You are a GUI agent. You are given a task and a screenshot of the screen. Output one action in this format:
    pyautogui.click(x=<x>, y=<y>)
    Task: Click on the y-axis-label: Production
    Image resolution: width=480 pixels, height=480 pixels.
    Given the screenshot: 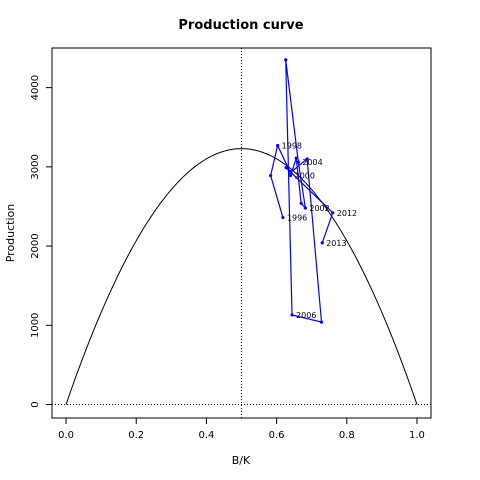 What is the action you would take?
    pyautogui.click(x=10, y=233)
    